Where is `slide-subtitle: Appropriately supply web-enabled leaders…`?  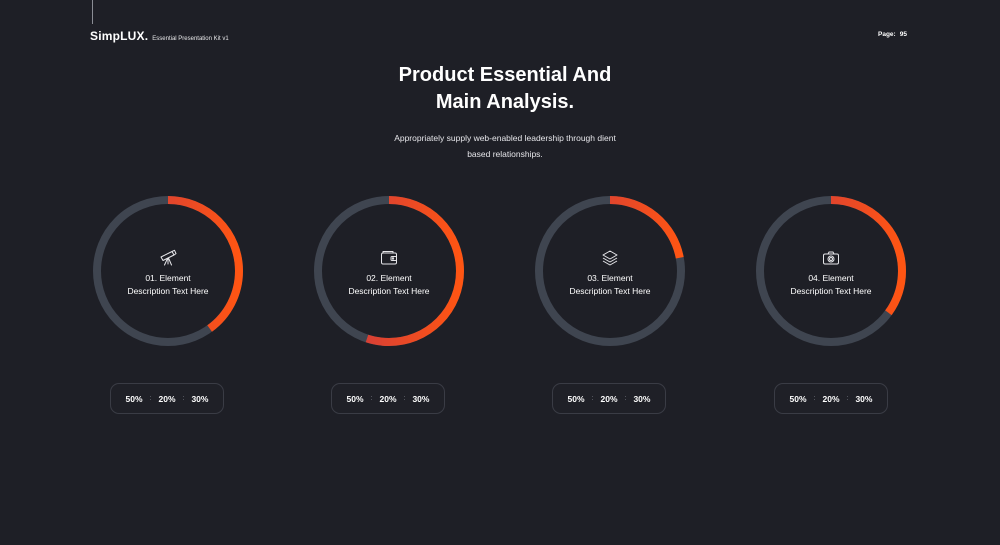
slide-subtitle: Appropriately supply web-enabled leaders… is located at coordinates (500, 146).